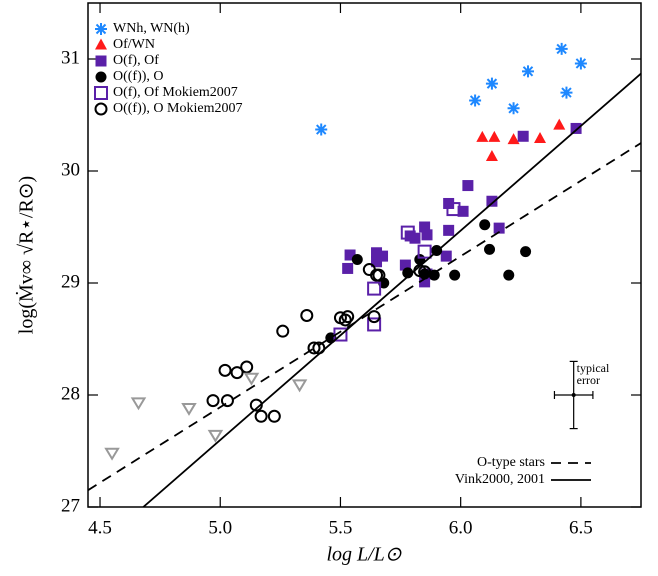 Image resolution: width=658 pixels, height=576 pixels. I want to click on x-axis-label: log L/L⊙, so click(363, 555).